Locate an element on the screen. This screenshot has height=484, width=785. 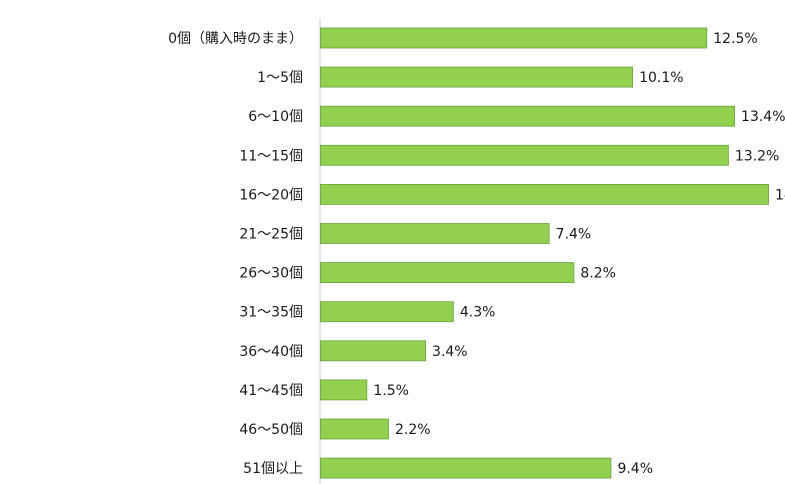
value-label: 9.4% is located at coordinates (635, 469).